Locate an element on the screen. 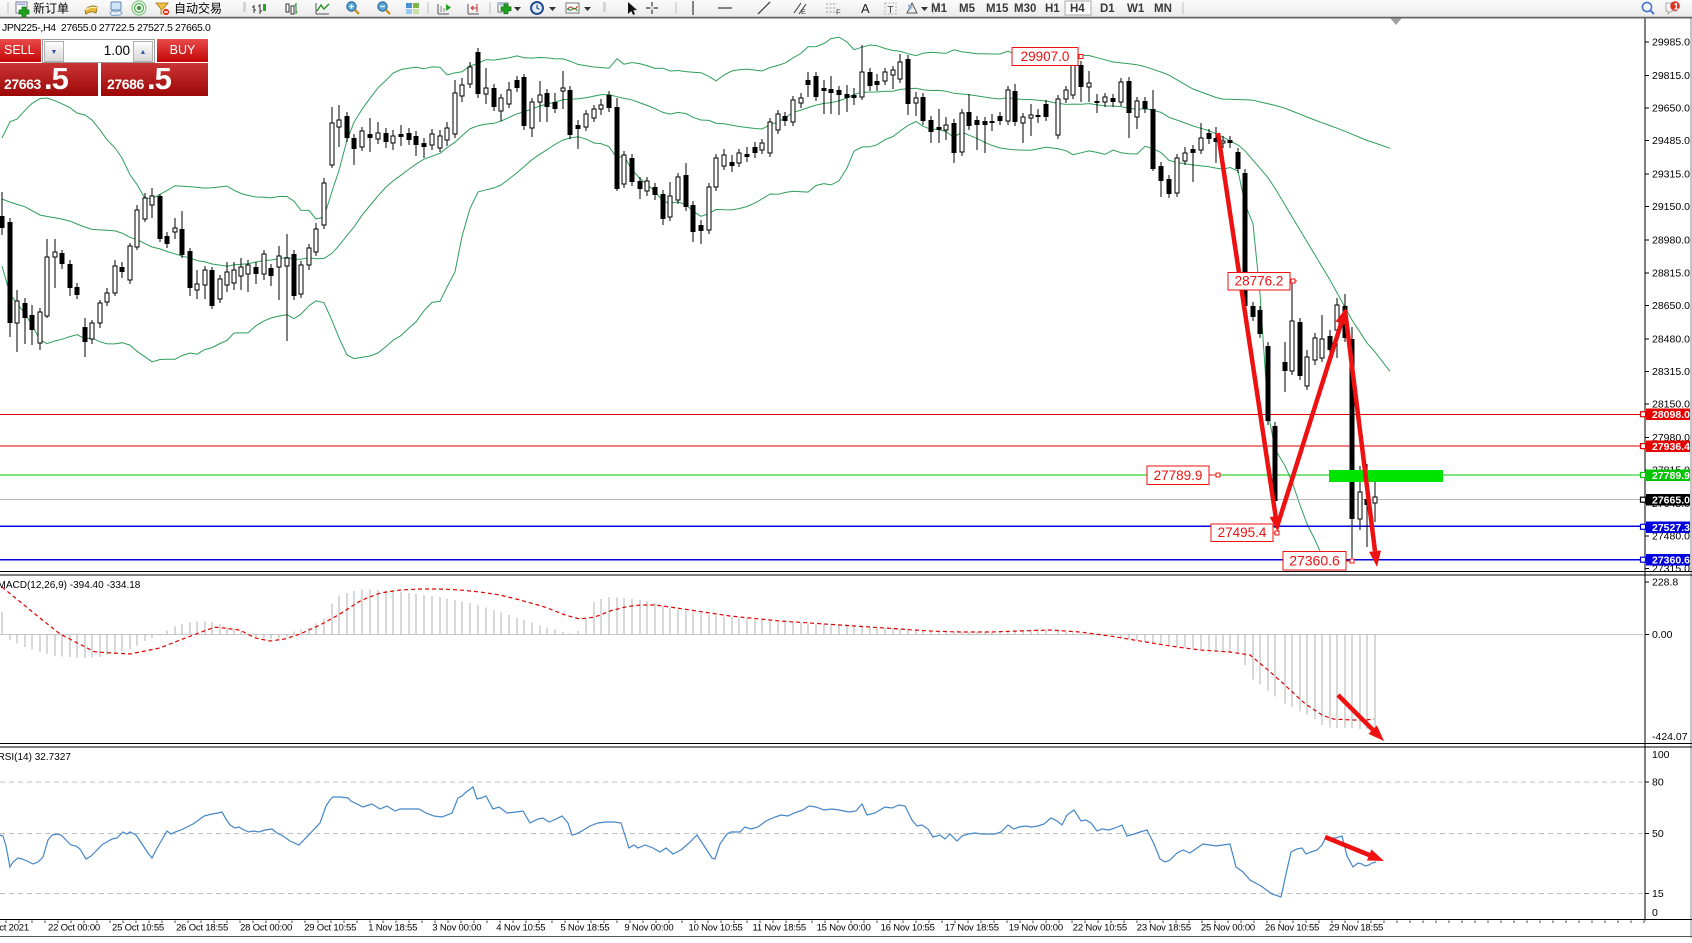 This screenshot has height=943, width=1692. svg-text: 22 Nov 10:55 is located at coordinates (1100, 928).